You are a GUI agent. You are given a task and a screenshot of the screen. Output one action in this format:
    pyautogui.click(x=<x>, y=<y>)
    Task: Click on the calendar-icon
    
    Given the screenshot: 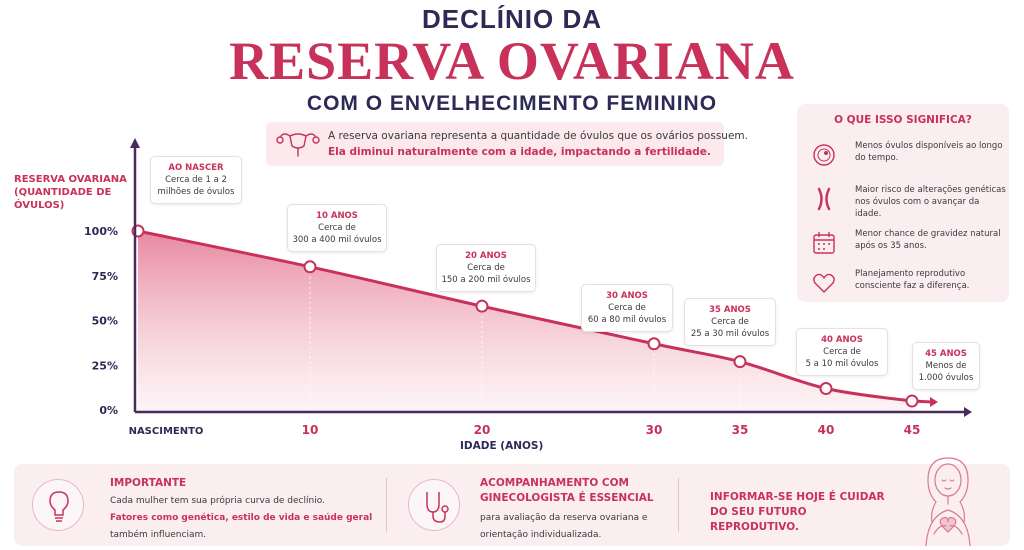 What is the action you would take?
    pyautogui.click(x=824, y=243)
    